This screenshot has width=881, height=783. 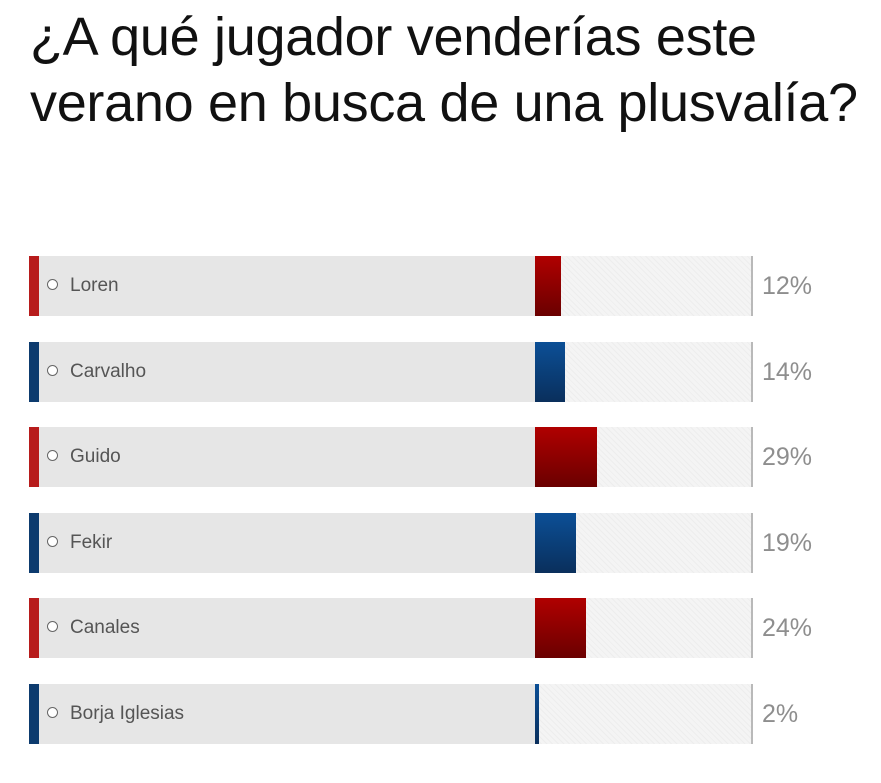 What do you see at coordinates (287, 542) in the screenshot?
I see `option-label-area: Fekir` at bounding box center [287, 542].